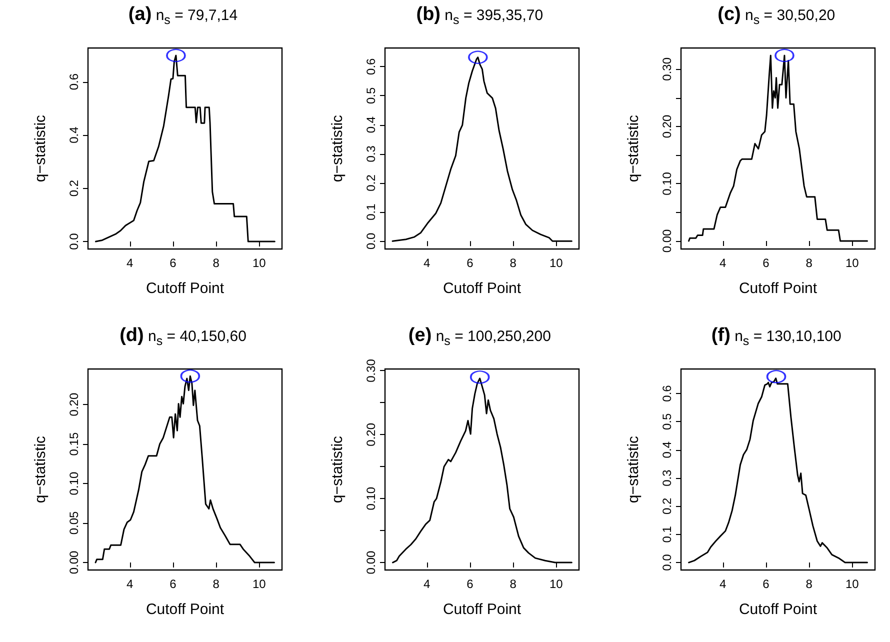  I want to click on y-tick-label: 0.15, so click(74, 444).